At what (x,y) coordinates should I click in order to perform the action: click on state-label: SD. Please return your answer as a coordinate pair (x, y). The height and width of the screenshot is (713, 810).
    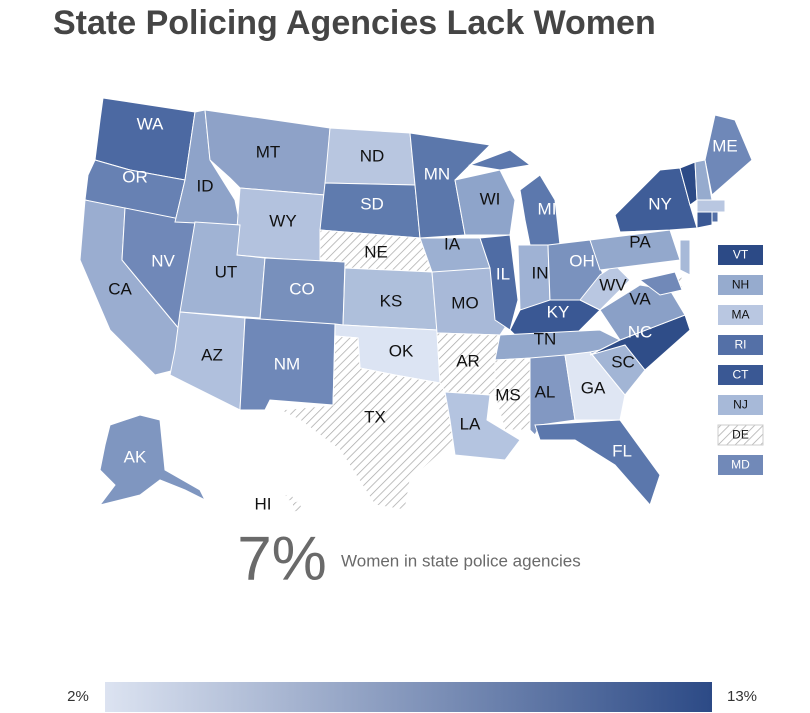
    Looking at the image, I should click on (372, 203).